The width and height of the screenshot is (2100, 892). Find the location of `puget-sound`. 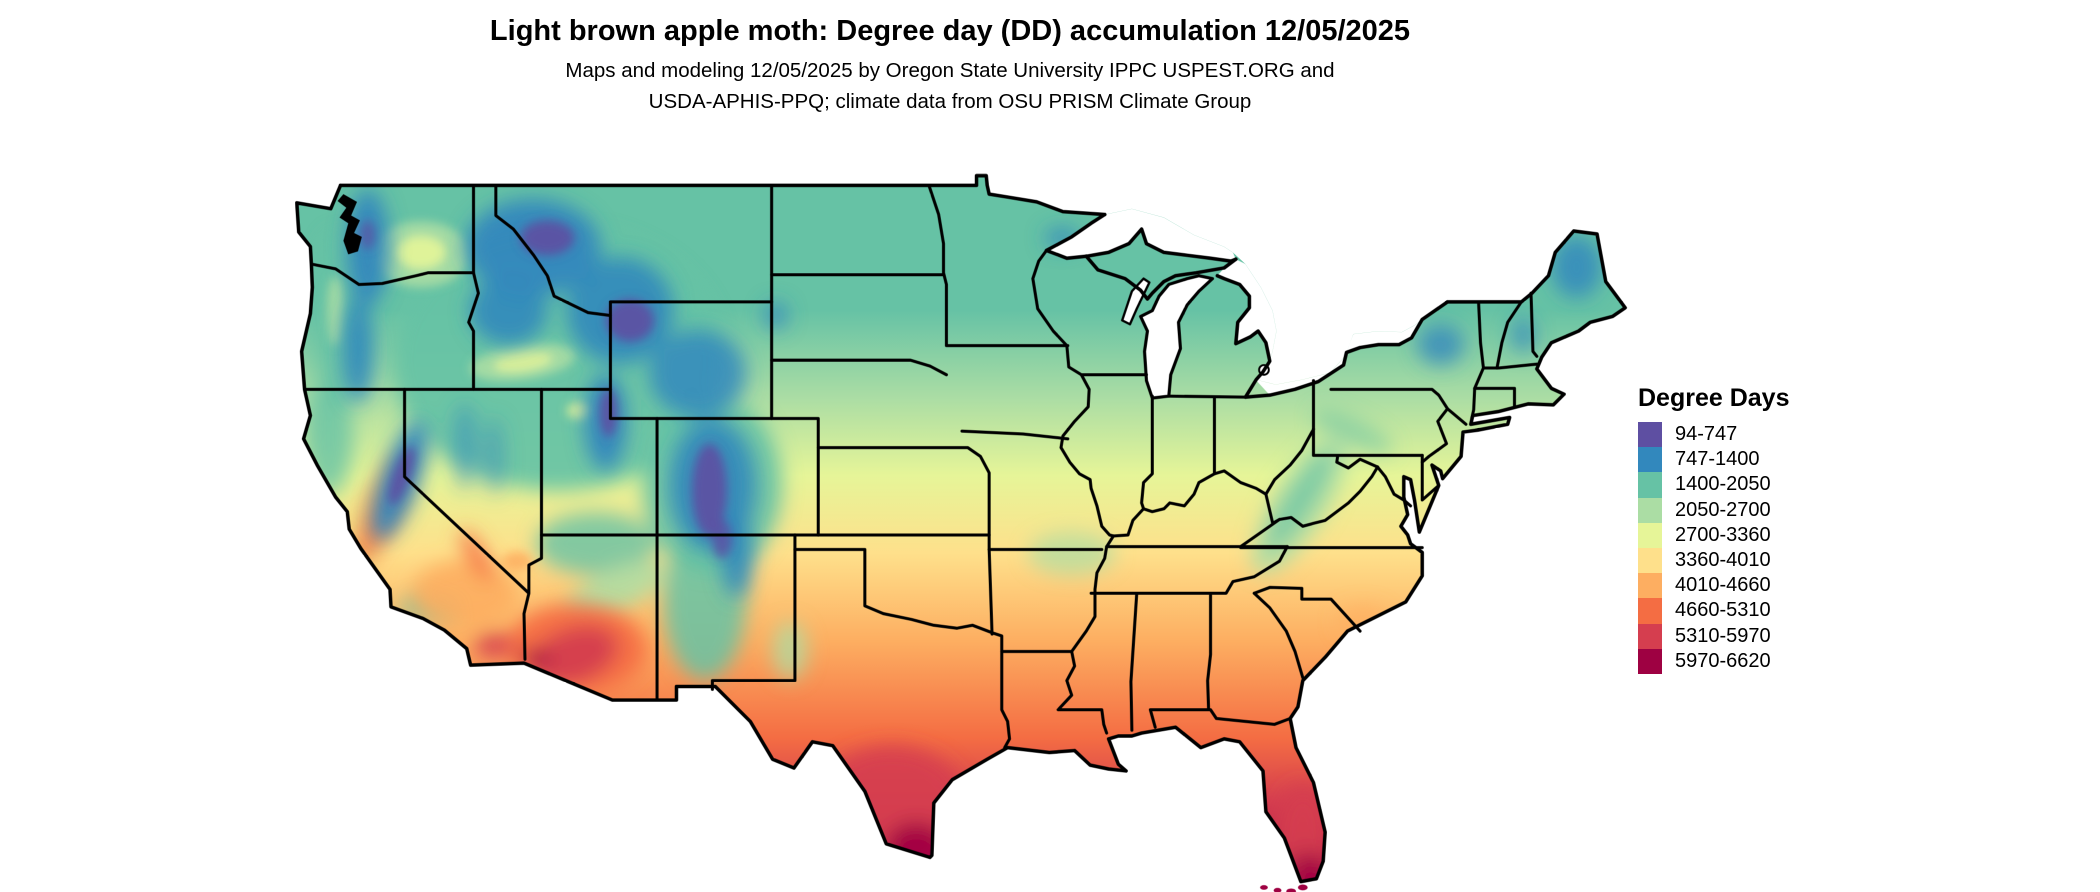

puget-sound is located at coordinates (349, 224).